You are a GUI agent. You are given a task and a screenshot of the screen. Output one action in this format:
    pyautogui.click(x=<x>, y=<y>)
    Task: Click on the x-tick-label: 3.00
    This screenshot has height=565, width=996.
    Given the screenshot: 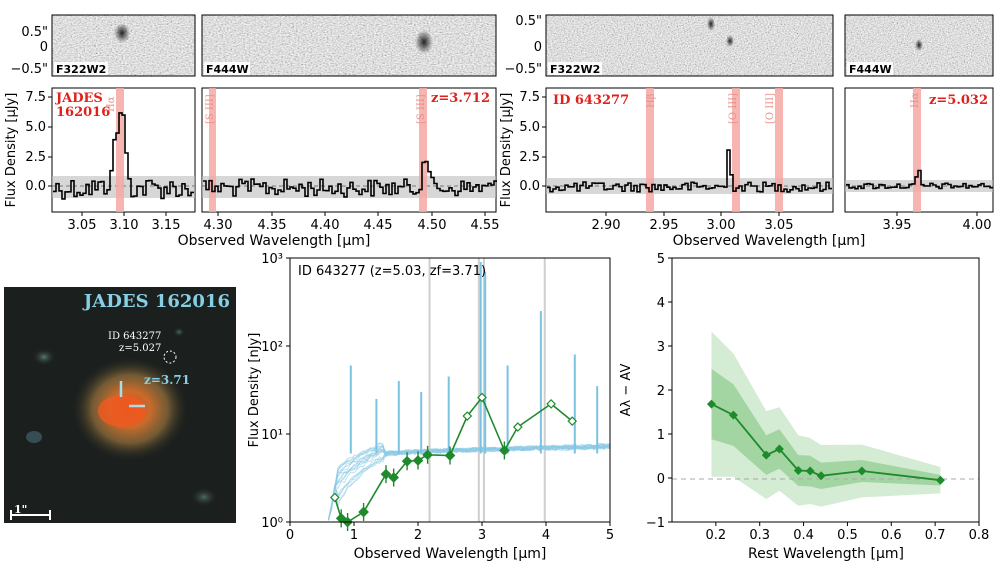 What is the action you would take?
    pyautogui.click(x=721, y=225)
    